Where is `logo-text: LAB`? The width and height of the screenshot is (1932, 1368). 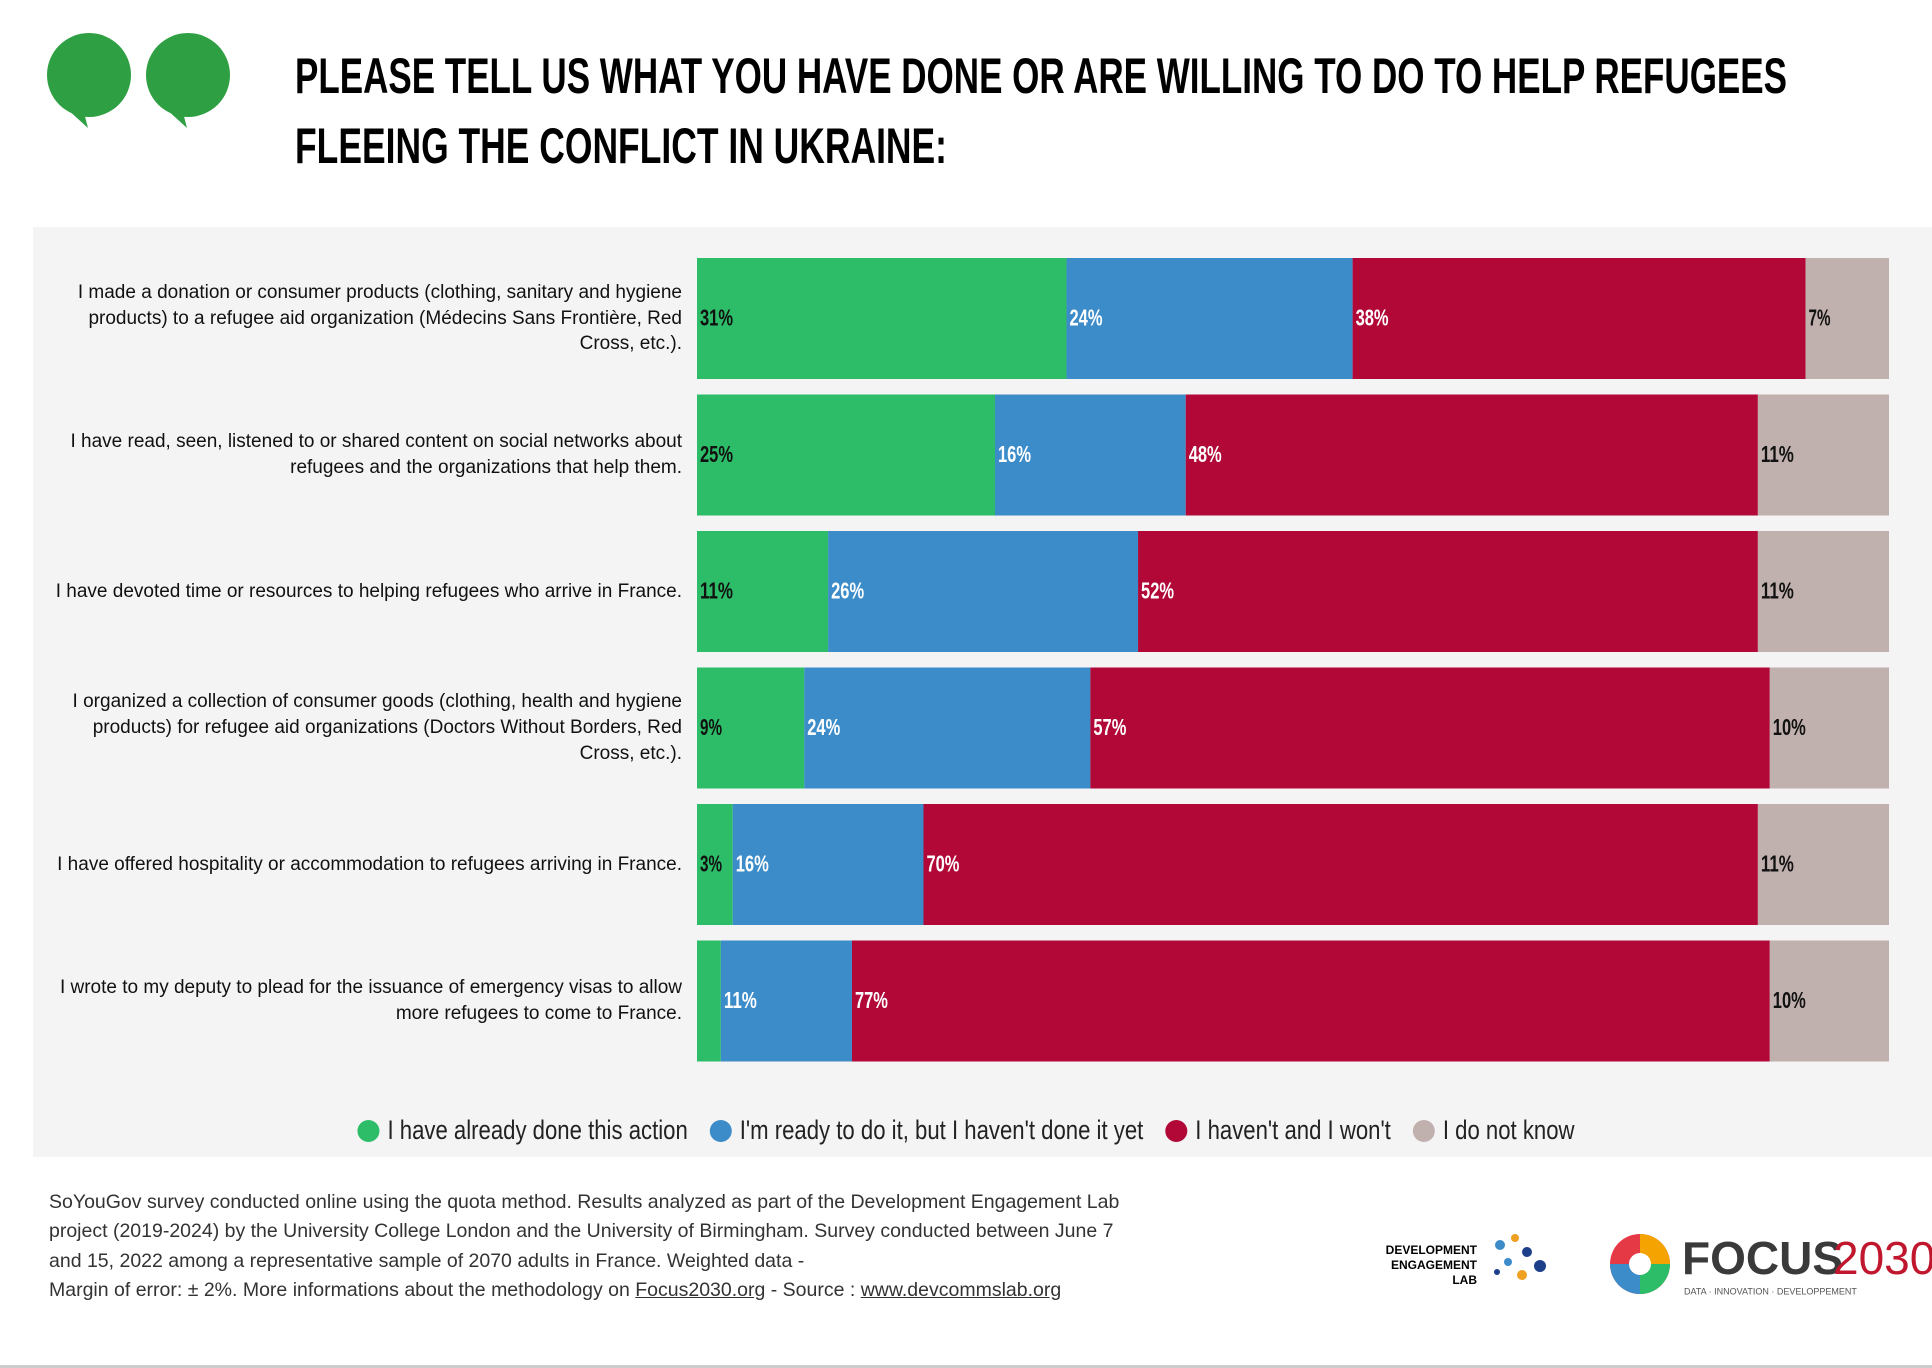 logo-text: LAB is located at coordinates (1464, 1280).